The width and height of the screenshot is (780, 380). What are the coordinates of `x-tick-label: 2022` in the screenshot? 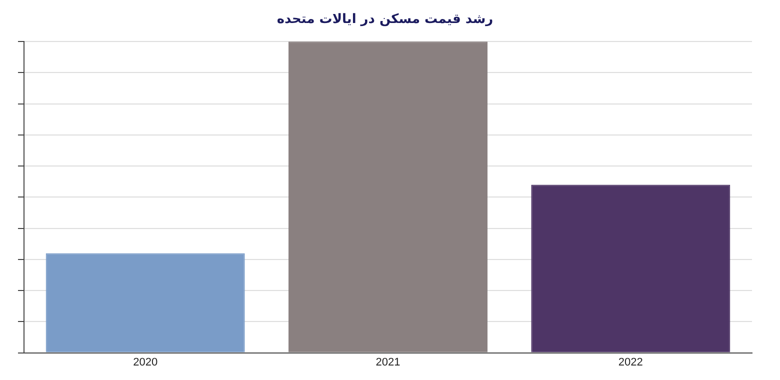 It's located at (630, 362).